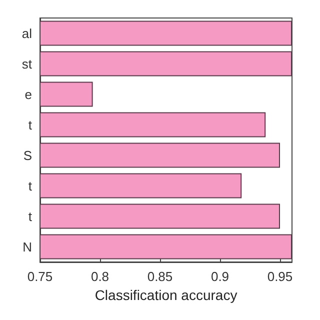 The image size is (320, 320). What do you see at coordinates (220, 276) in the screenshot?
I see `x-tick-label: 0.9` at bounding box center [220, 276].